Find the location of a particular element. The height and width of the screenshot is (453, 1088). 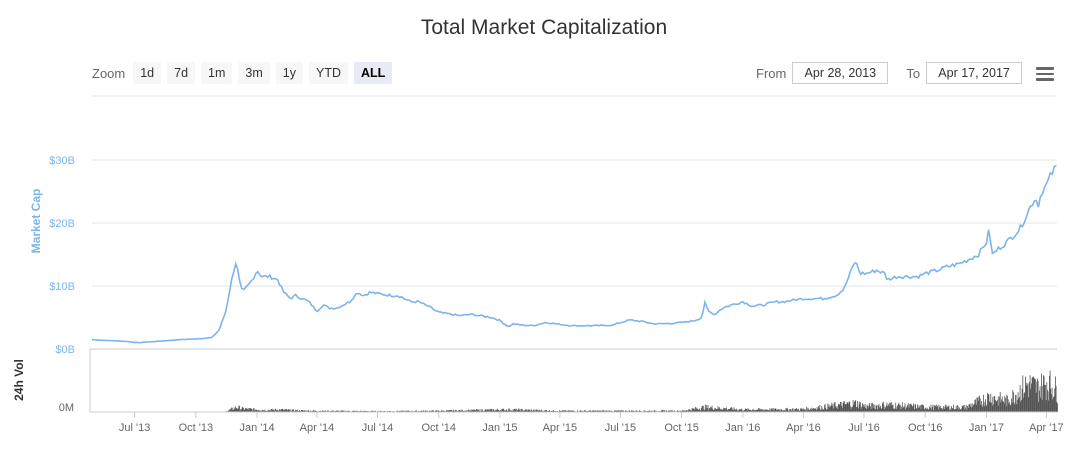

zoom-all-button: ALL is located at coordinates (373, 73).